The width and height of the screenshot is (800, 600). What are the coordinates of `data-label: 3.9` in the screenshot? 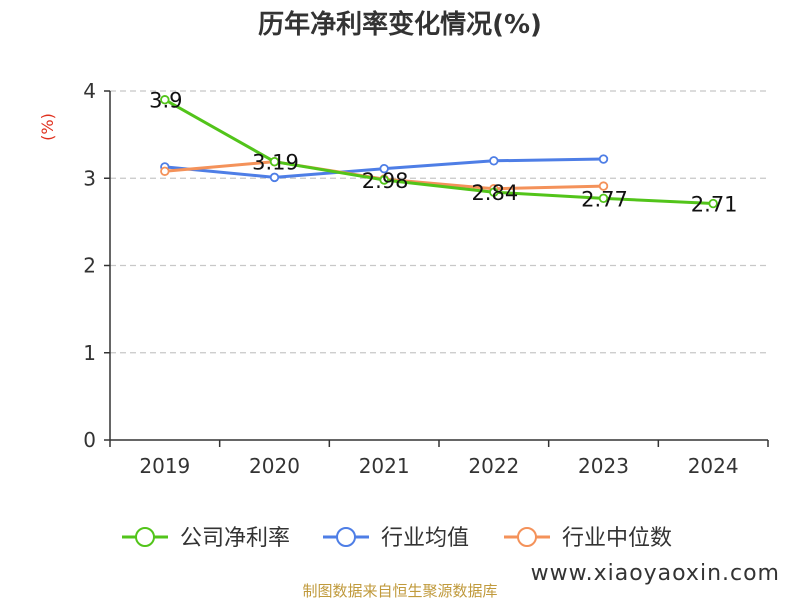 It's located at (165, 101).